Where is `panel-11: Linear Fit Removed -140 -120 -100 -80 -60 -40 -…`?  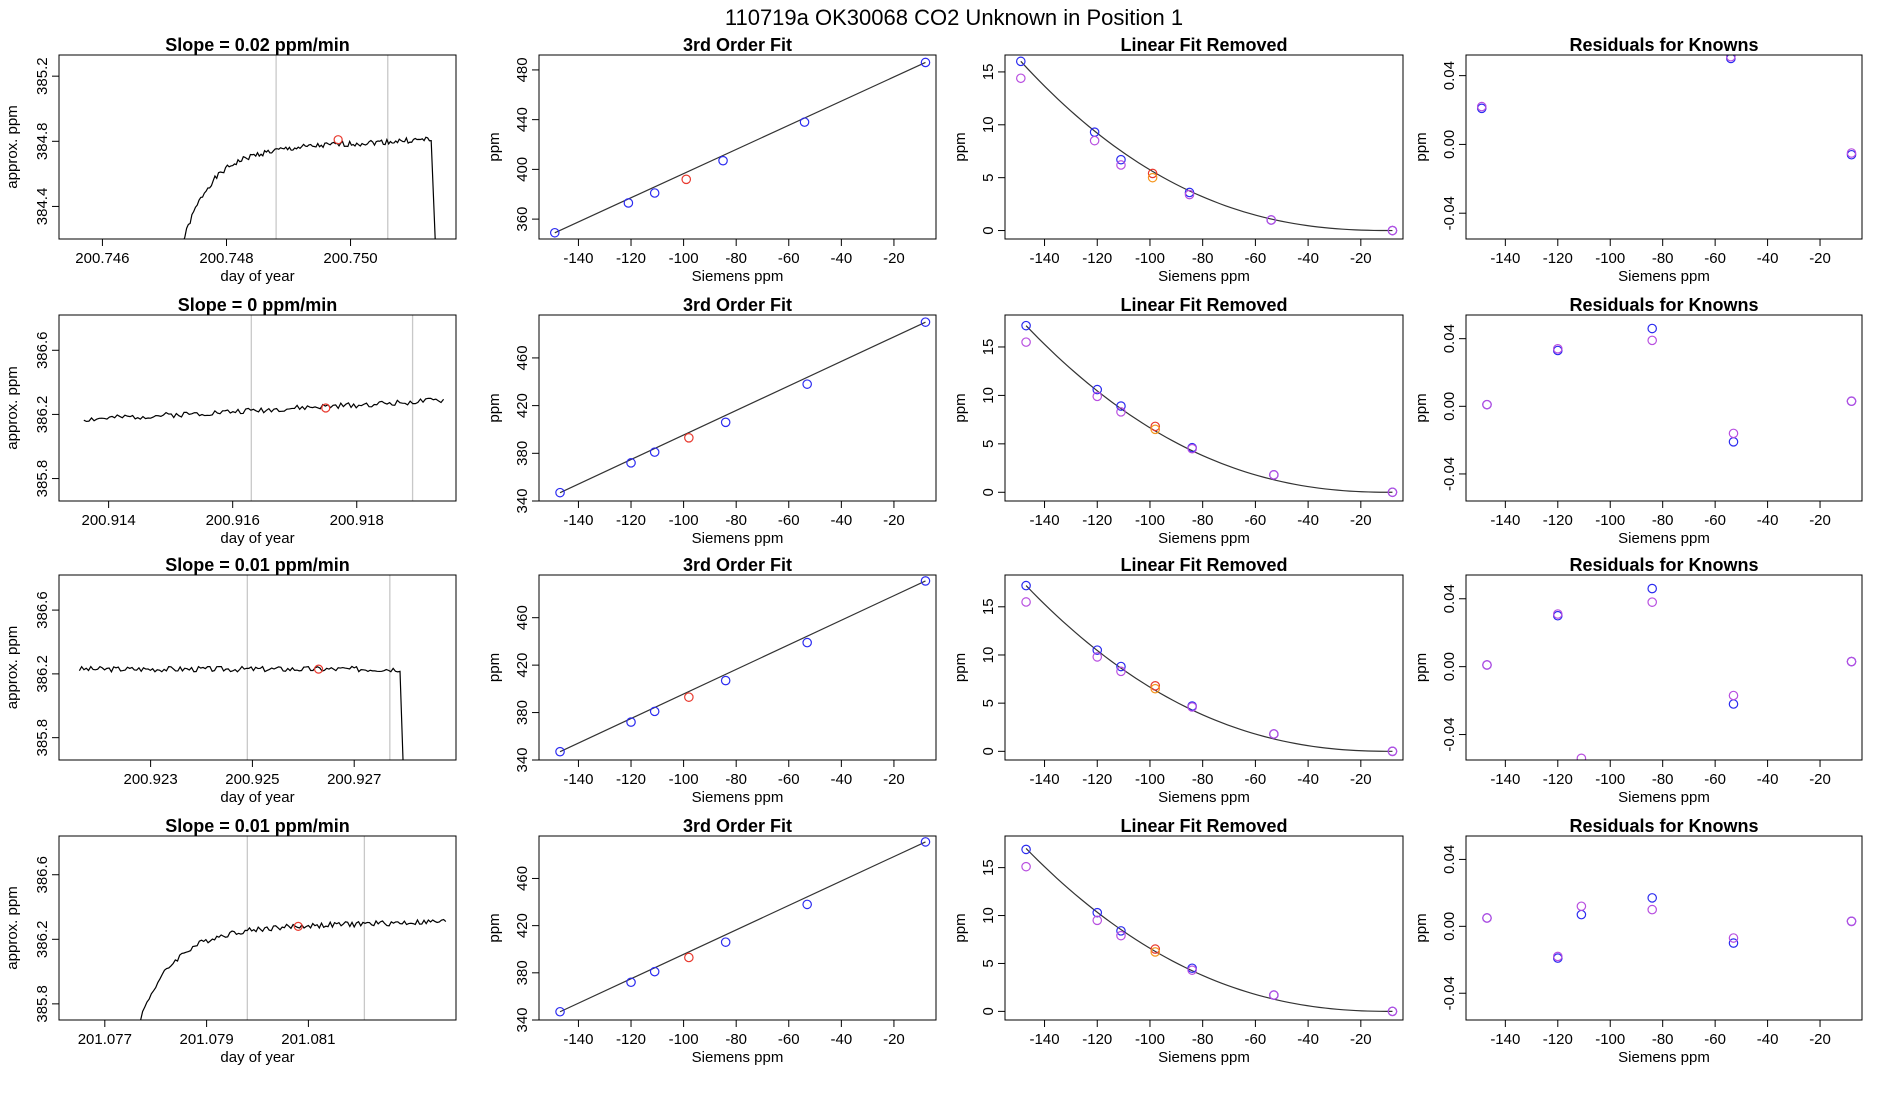 panel-11: Linear Fit Removed -140 -120 -100 -80 -60 -40 -… is located at coordinates (1178, 680).